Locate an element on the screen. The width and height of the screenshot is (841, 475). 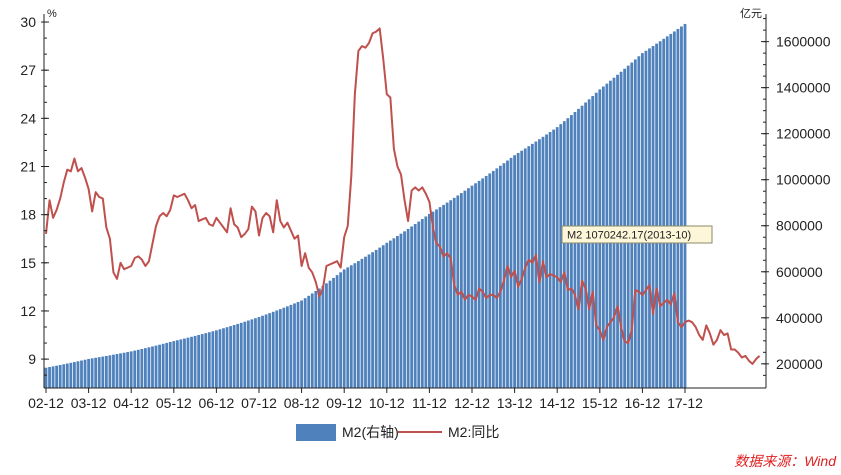
legend: M2(右轴) M2:同比 is located at coordinates (397, 432).